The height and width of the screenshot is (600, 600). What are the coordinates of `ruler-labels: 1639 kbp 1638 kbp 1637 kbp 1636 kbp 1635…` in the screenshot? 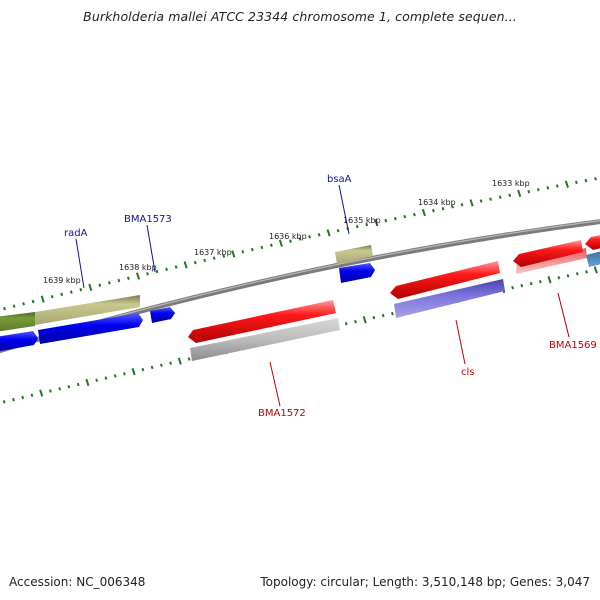 It's located at (286, 232).